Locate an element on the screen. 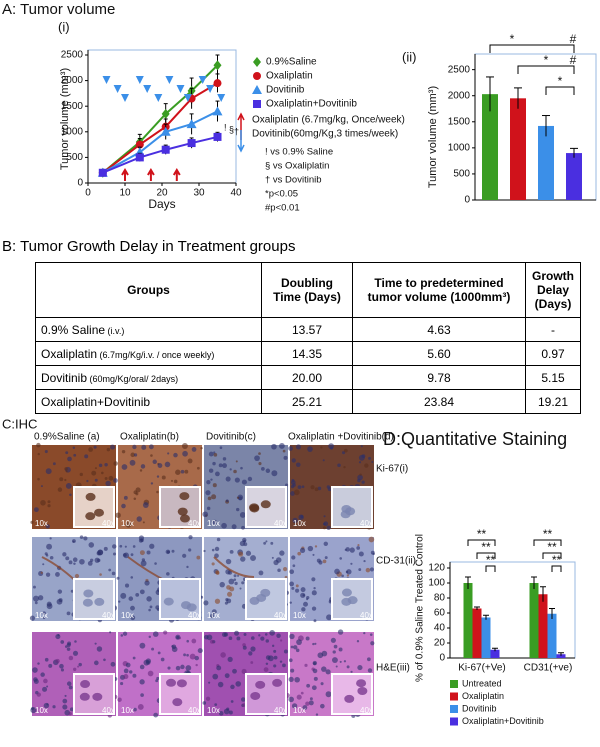 The width and height of the screenshot is (600, 747). group-name: Oxaliplatin+Dovitinib is located at coordinates (96, 401).